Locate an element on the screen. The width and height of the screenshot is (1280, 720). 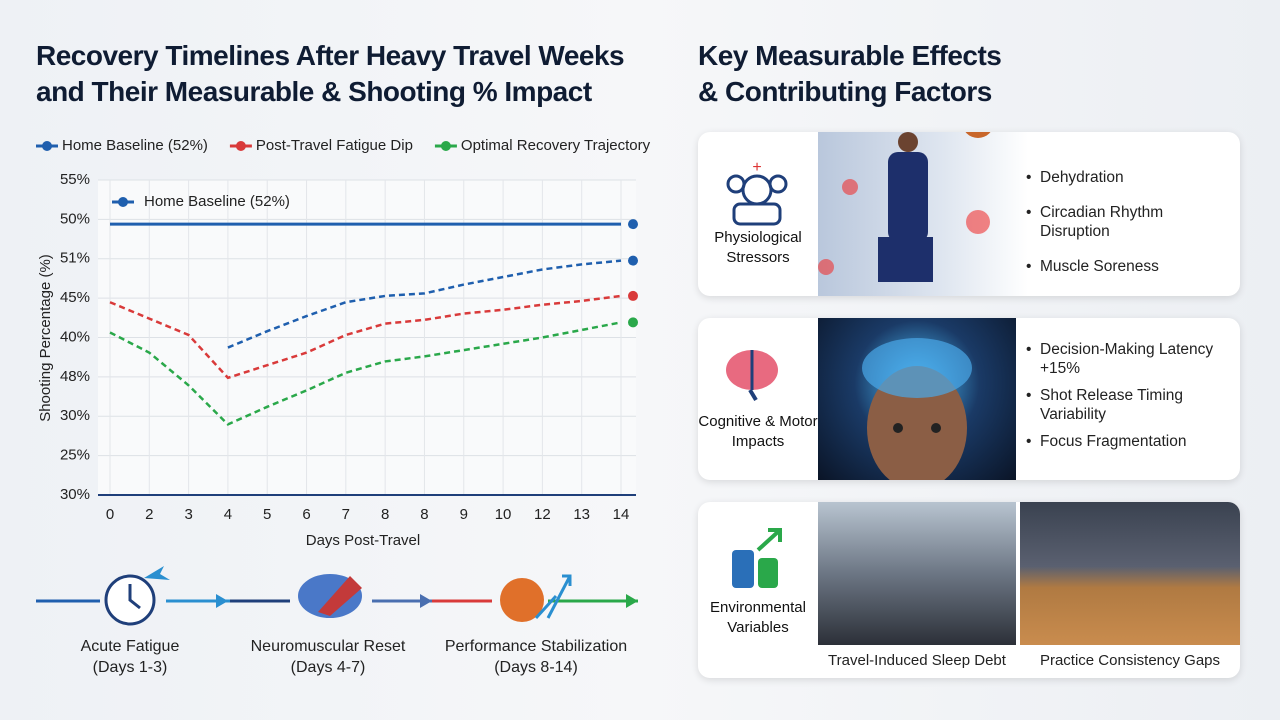
icon: + is located at coordinates (757, 193).